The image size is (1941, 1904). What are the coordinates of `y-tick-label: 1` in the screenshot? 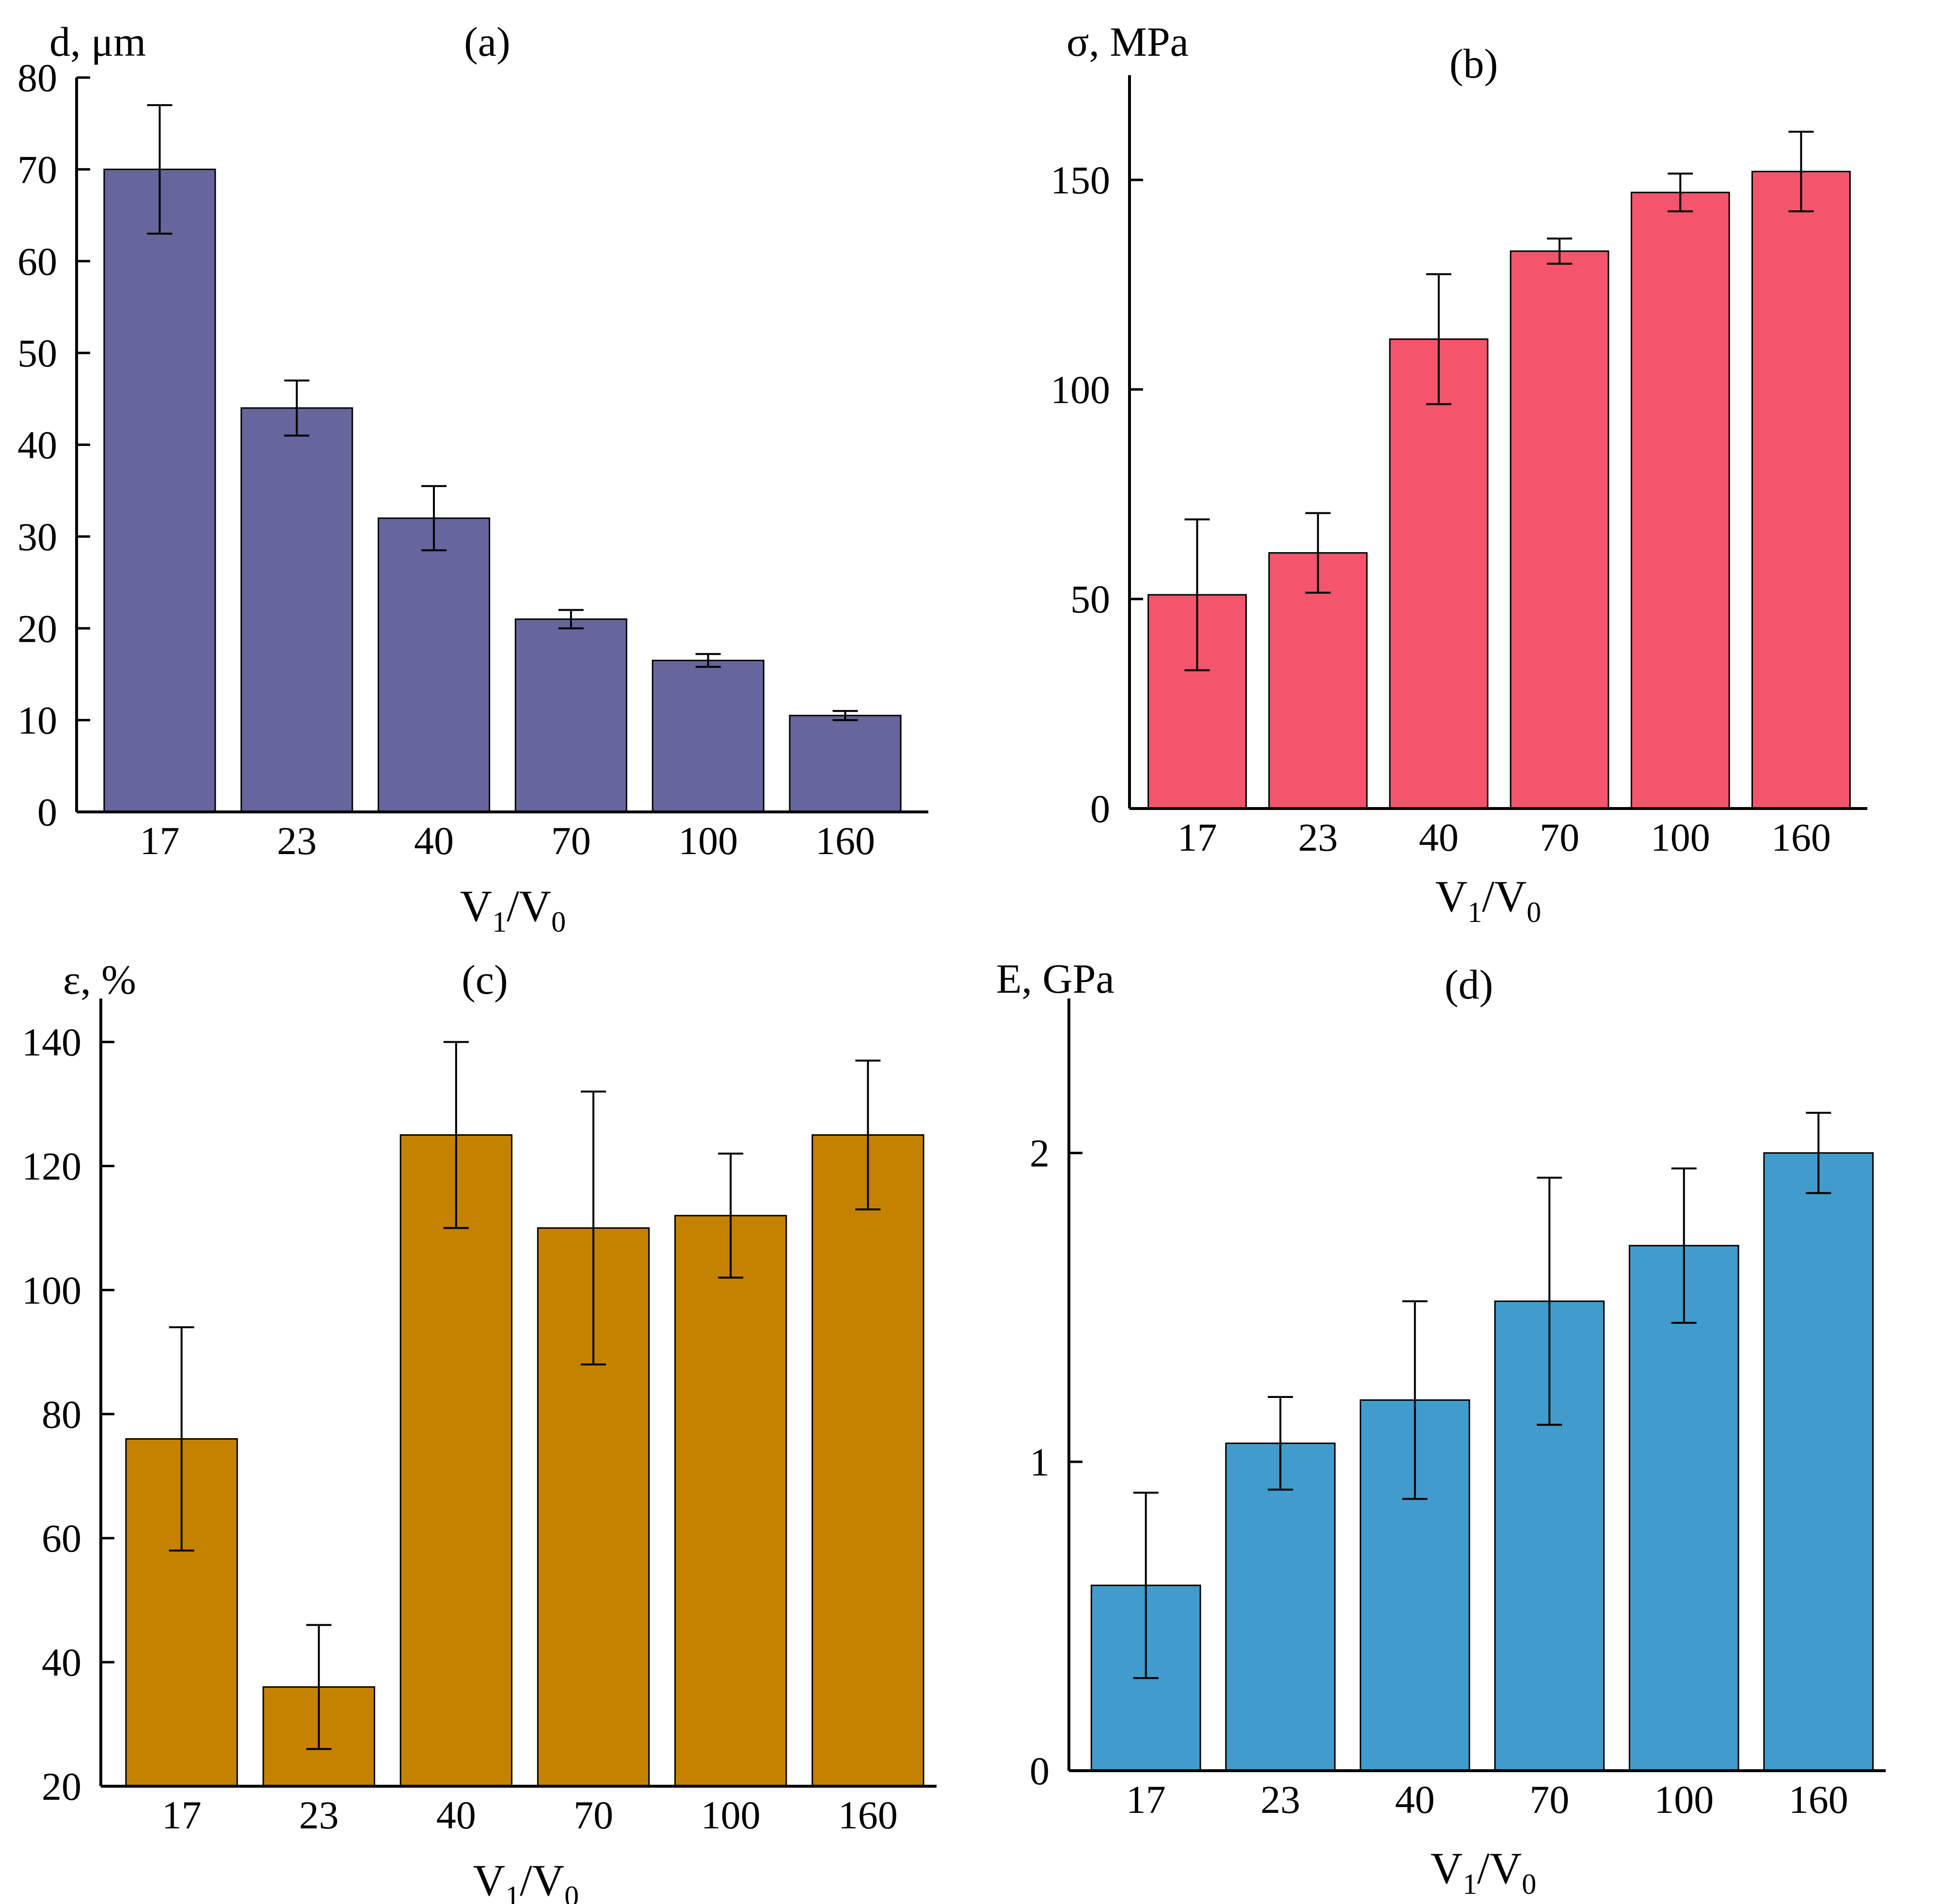 It's located at (1040, 1462).